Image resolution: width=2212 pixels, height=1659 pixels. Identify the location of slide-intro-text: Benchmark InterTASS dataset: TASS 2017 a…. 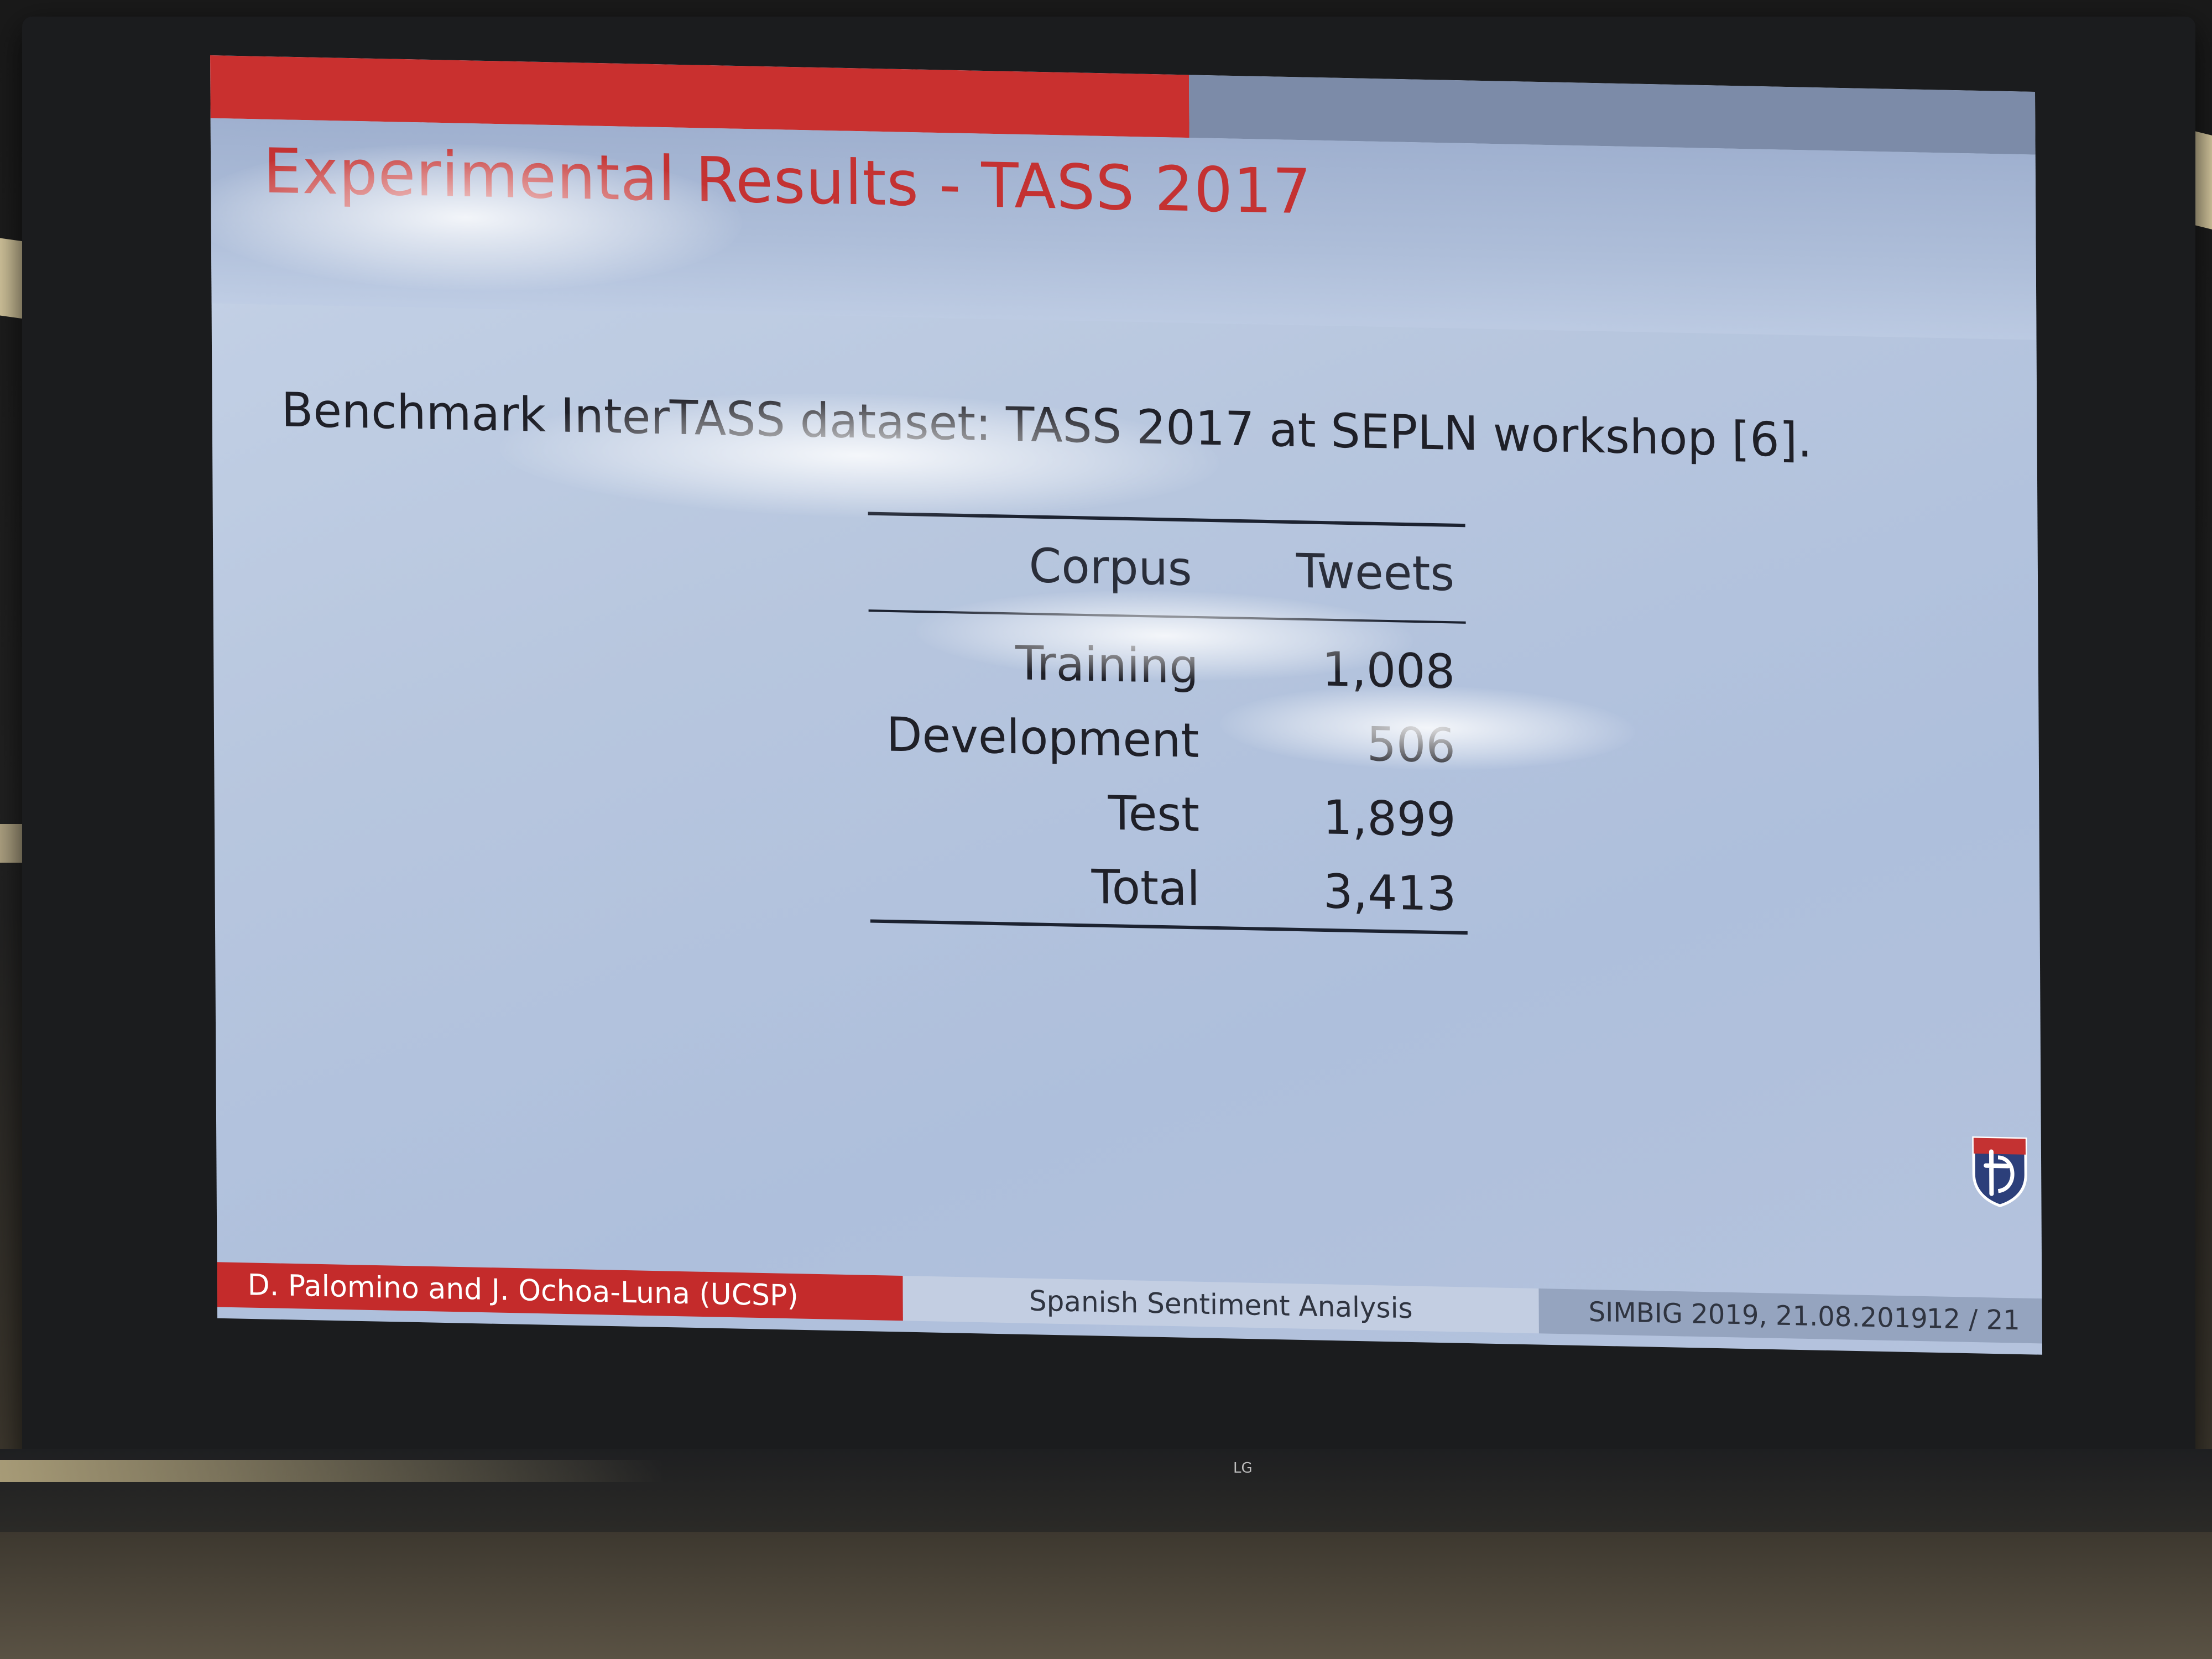
(1047, 425).